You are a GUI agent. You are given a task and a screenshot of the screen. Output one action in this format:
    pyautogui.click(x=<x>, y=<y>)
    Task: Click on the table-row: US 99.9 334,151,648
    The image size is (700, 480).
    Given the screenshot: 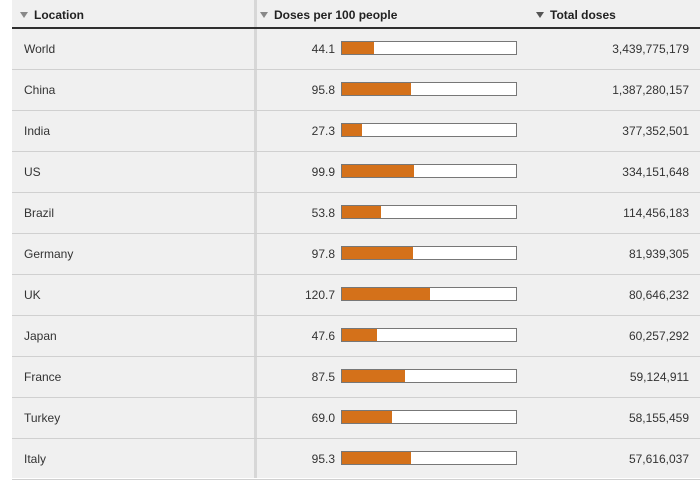 What is the action you would take?
    pyautogui.click(x=356, y=172)
    